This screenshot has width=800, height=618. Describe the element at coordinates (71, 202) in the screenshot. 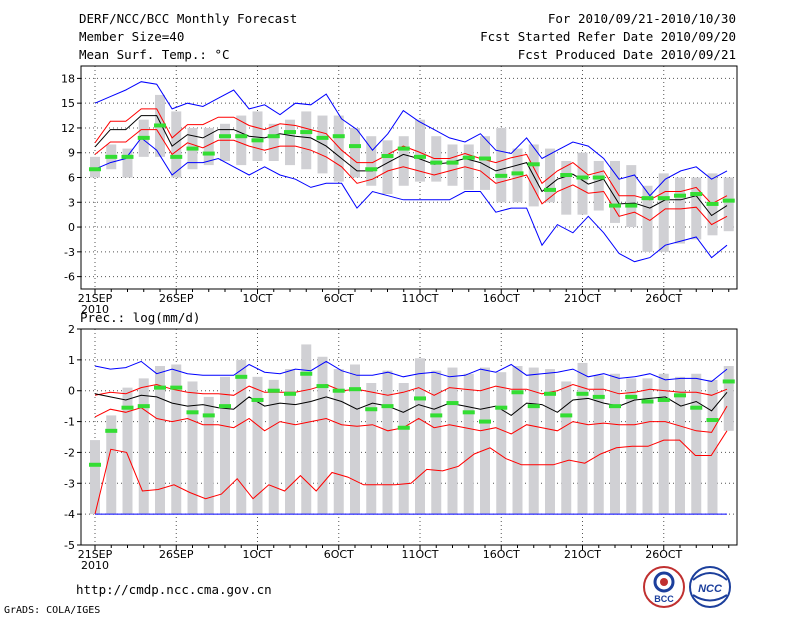

I see `temp-ytick-label: 3` at that location.